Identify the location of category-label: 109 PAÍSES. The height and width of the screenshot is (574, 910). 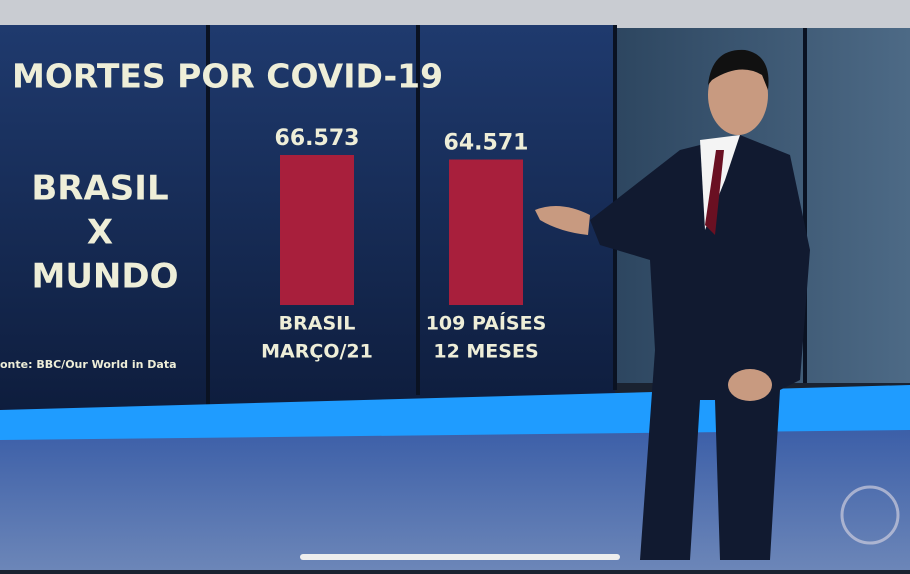
(486, 323).